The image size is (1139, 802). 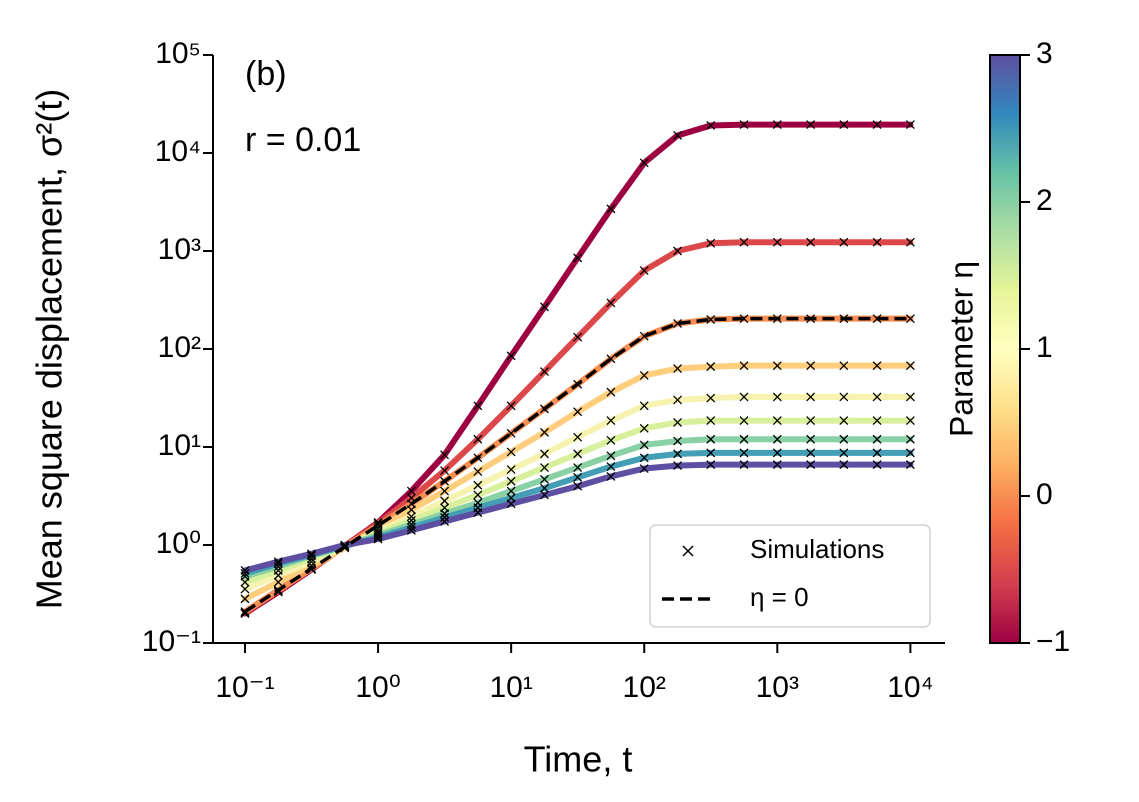 I want to click on x-tick-label: 10⁰, so click(x=377, y=687).